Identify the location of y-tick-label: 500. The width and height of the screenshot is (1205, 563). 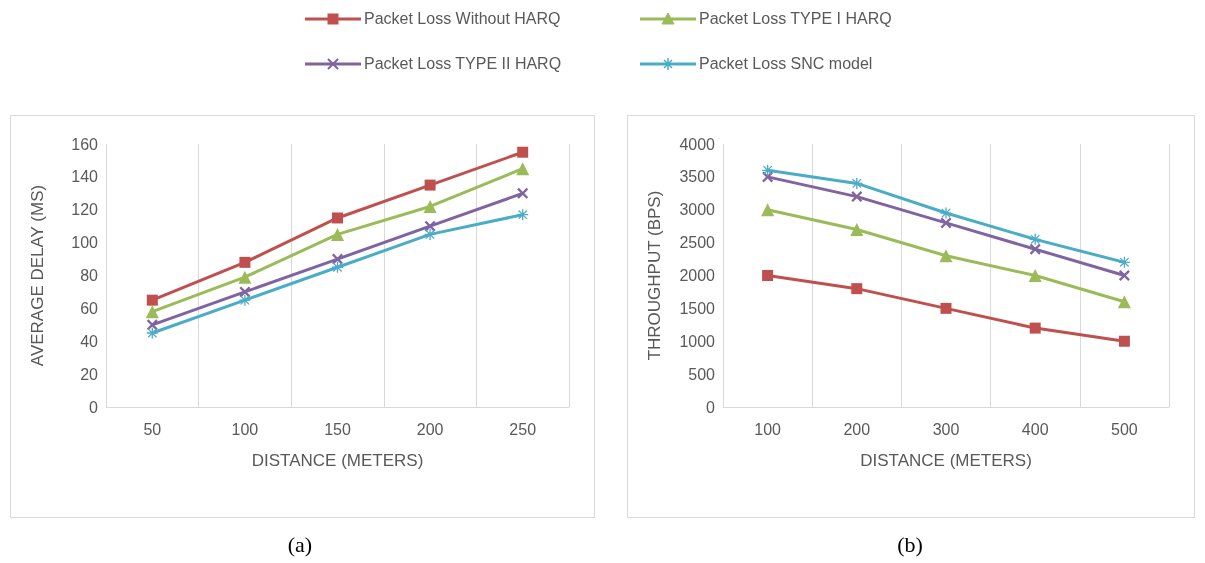
(702, 374).